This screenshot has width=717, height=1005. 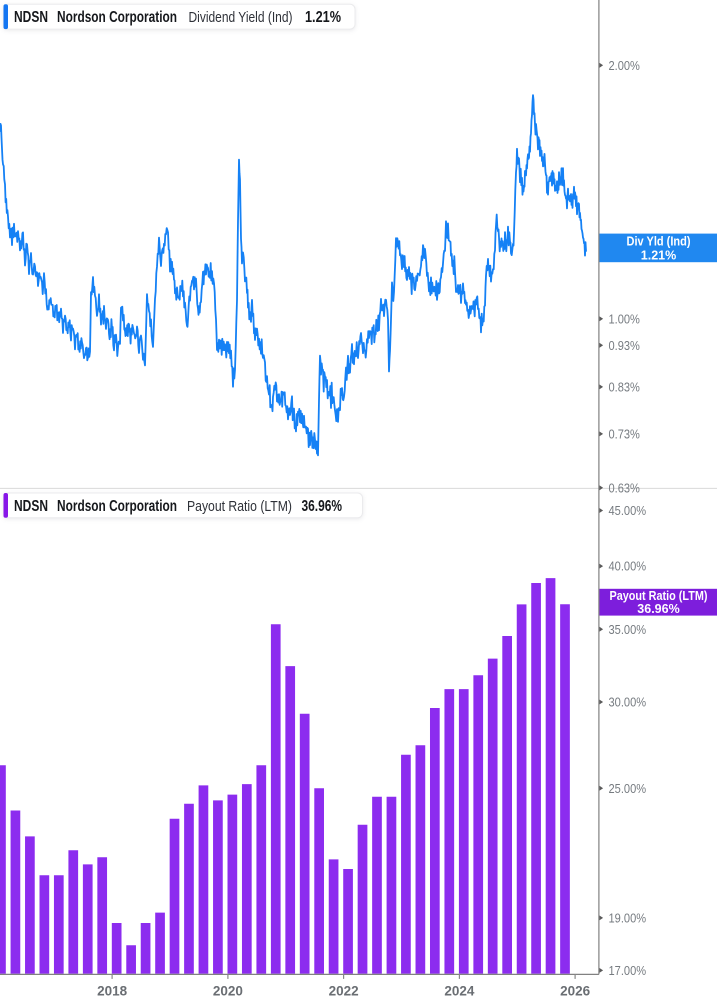 What do you see at coordinates (241, 18) in the screenshot?
I see `svg-text: Dividend Yield (Ind)` at bounding box center [241, 18].